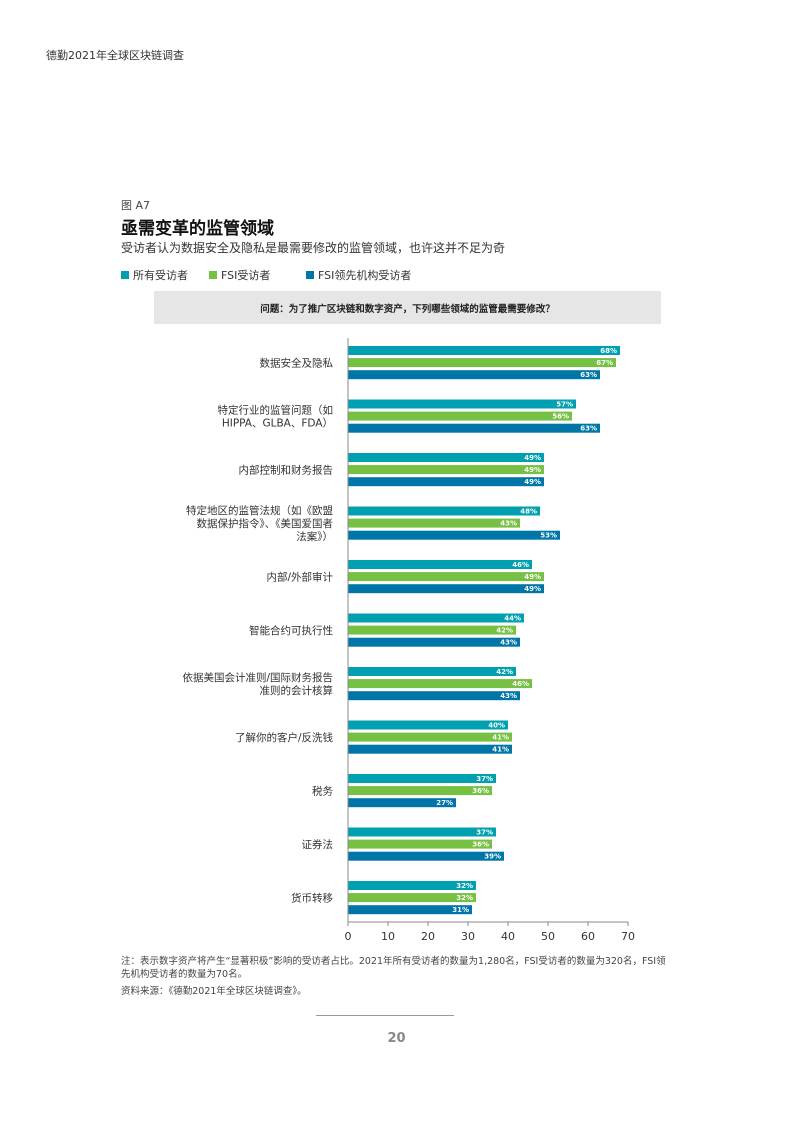 This screenshot has width=793, height=1122. What do you see at coordinates (277, 424) in the screenshot?
I see `category-label: HIPPA、GLBA、FDA）` at bounding box center [277, 424].